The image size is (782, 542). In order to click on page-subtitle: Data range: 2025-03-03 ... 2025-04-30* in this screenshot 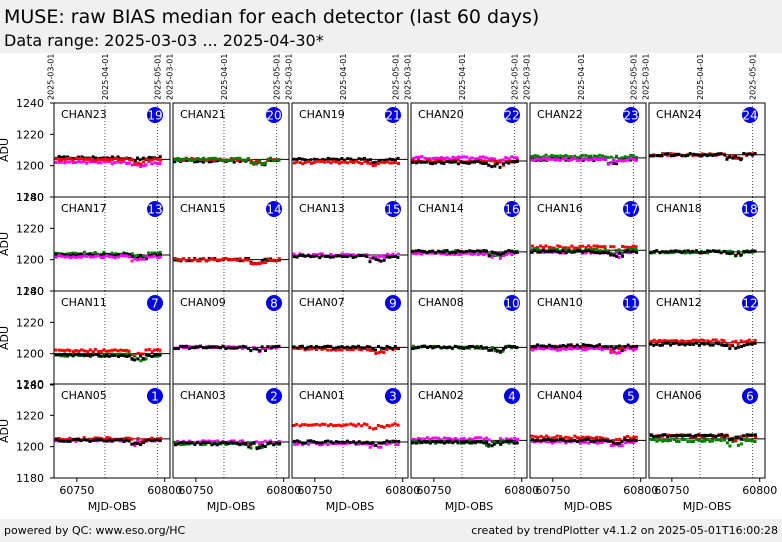, I will do `click(164, 40)`.